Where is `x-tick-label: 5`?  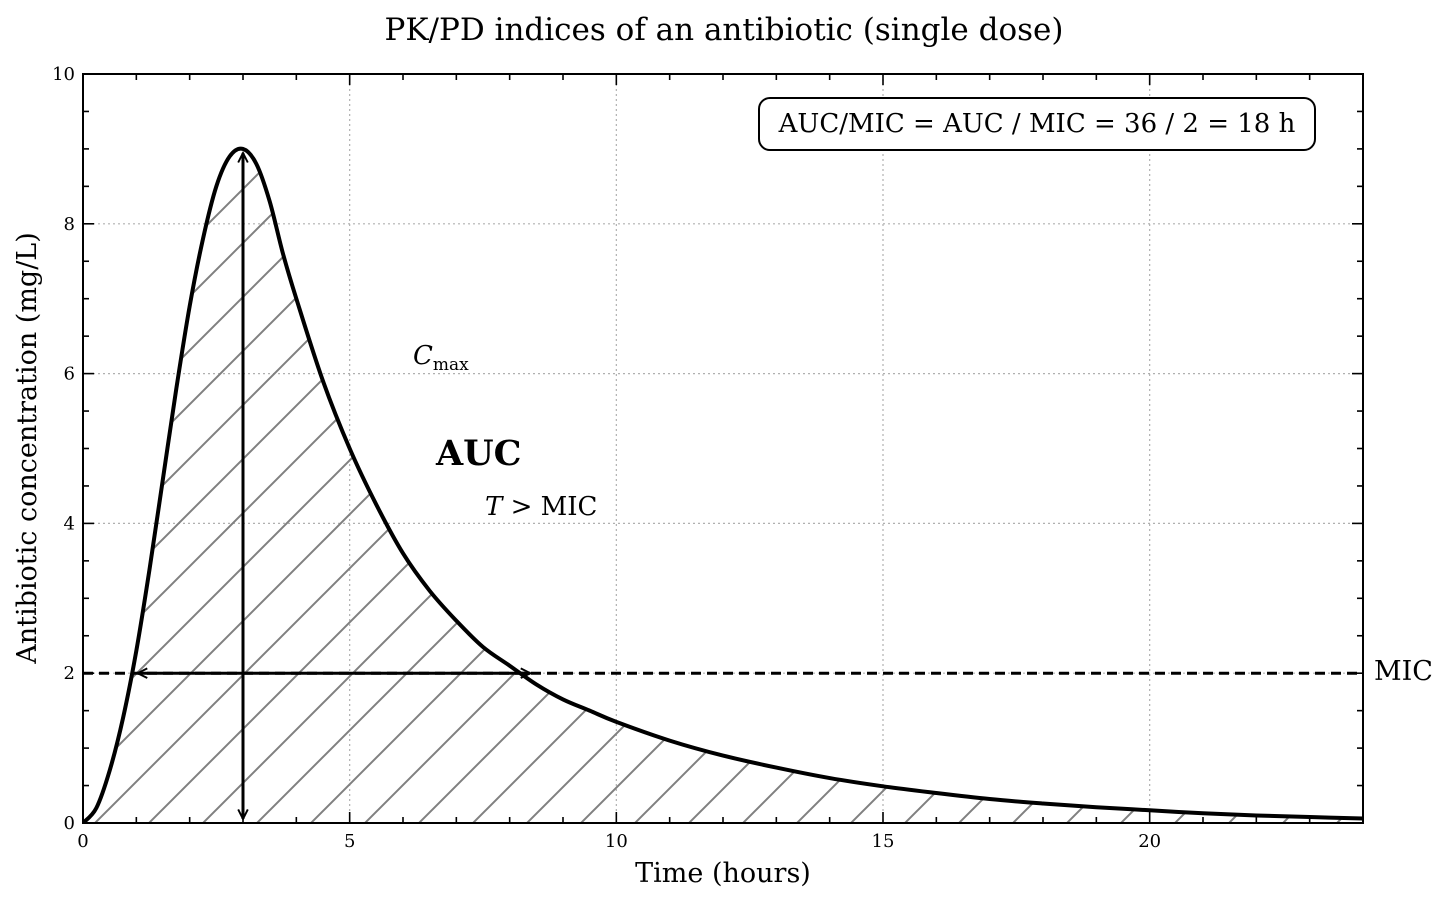 x-tick-label: 5 is located at coordinates (349, 841).